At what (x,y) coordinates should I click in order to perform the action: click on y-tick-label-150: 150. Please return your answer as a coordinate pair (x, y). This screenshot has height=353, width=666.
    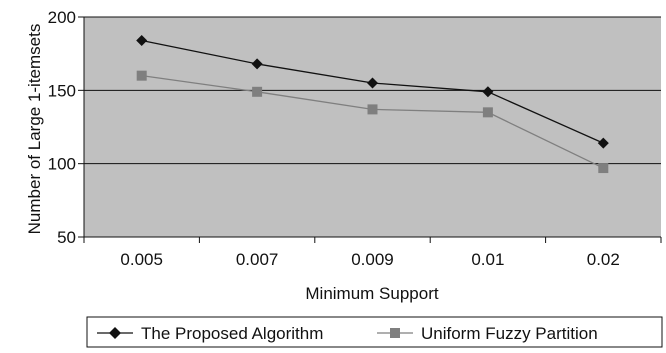
    Looking at the image, I should click on (62, 90).